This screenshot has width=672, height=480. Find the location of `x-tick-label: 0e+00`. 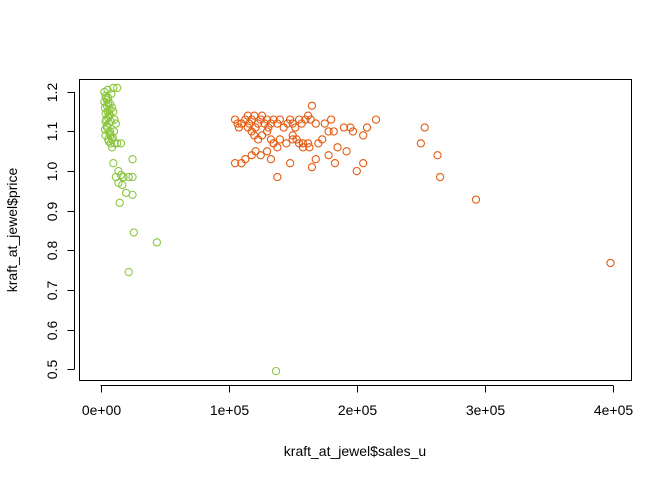

x-tick-label: 0e+00 is located at coordinates (102, 410).